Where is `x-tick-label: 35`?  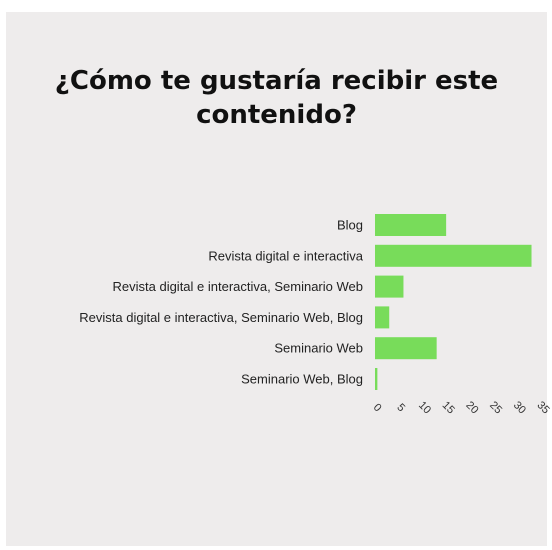 x-tick-label: 35 is located at coordinates (543, 407).